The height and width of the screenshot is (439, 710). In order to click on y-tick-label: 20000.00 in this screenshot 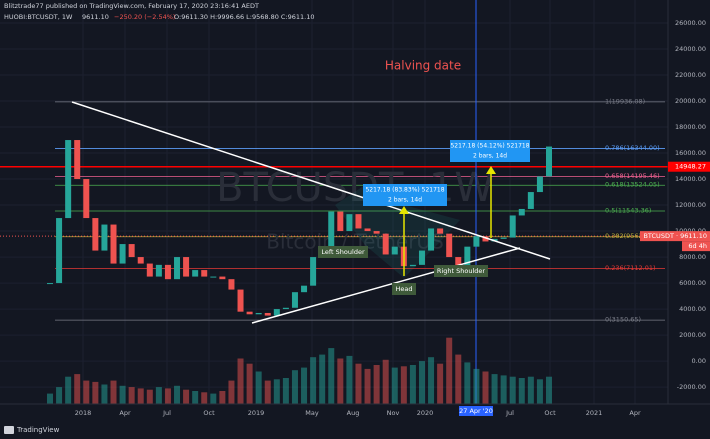, I will do `click(690, 101)`.